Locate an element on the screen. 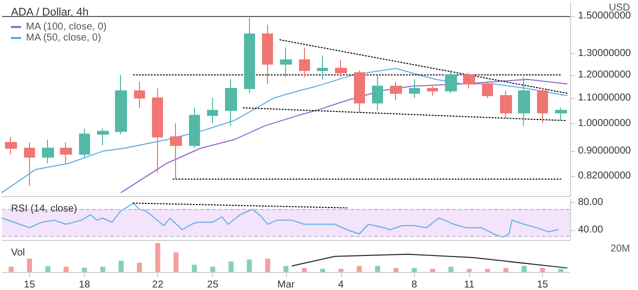 This screenshot has width=638, height=290. y-tick-label: 1.10000000 is located at coordinates (605, 98).